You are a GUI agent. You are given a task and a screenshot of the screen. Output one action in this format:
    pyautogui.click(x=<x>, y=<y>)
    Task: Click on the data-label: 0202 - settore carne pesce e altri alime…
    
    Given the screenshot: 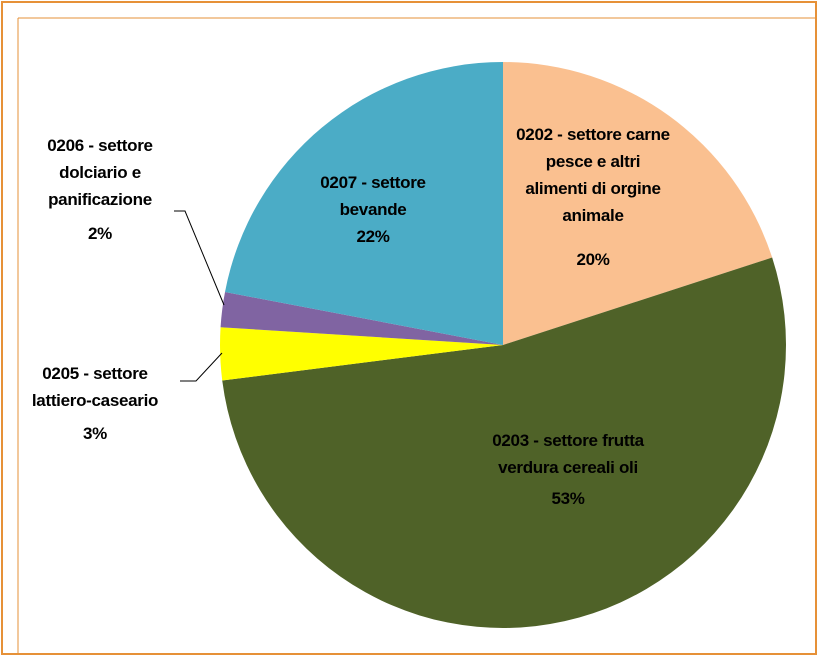 What is the action you would take?
    pyautogui.click(x=593, y=197)
    